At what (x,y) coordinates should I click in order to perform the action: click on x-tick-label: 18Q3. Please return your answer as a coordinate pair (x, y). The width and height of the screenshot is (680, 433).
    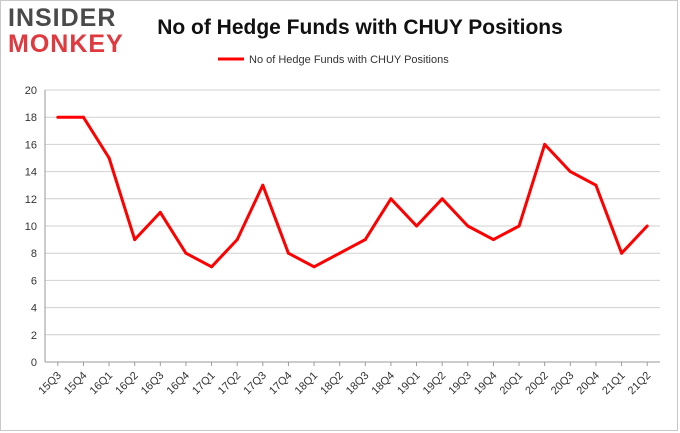
    Looking at the image, I should click on (358, 384).